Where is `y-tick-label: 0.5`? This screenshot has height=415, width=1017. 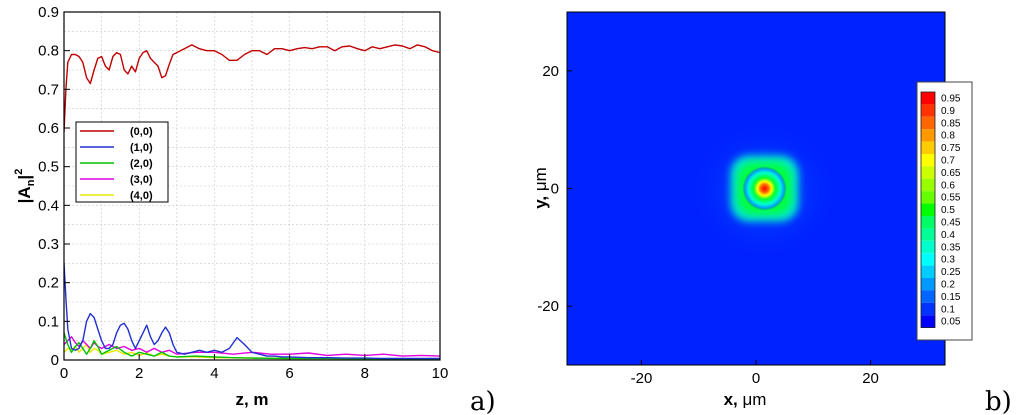
y-tick-label: 0.5 is located at coordinates (48, 167).